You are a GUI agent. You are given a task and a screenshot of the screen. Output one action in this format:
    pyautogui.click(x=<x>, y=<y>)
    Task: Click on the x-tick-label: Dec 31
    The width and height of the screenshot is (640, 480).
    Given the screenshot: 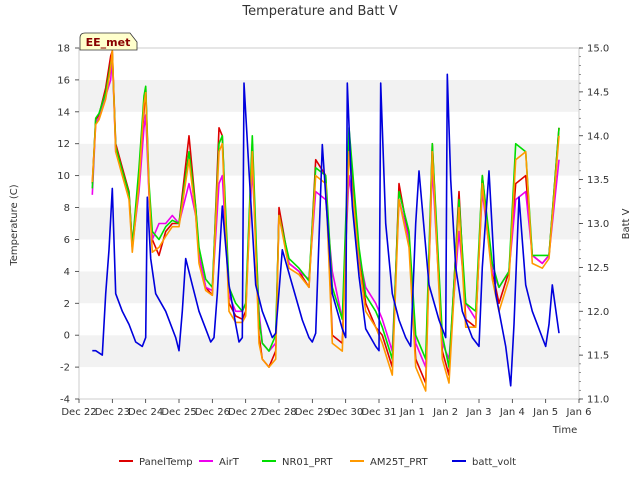 What is the action you would take?
    pyautogui.click(x=378, y=412)
    